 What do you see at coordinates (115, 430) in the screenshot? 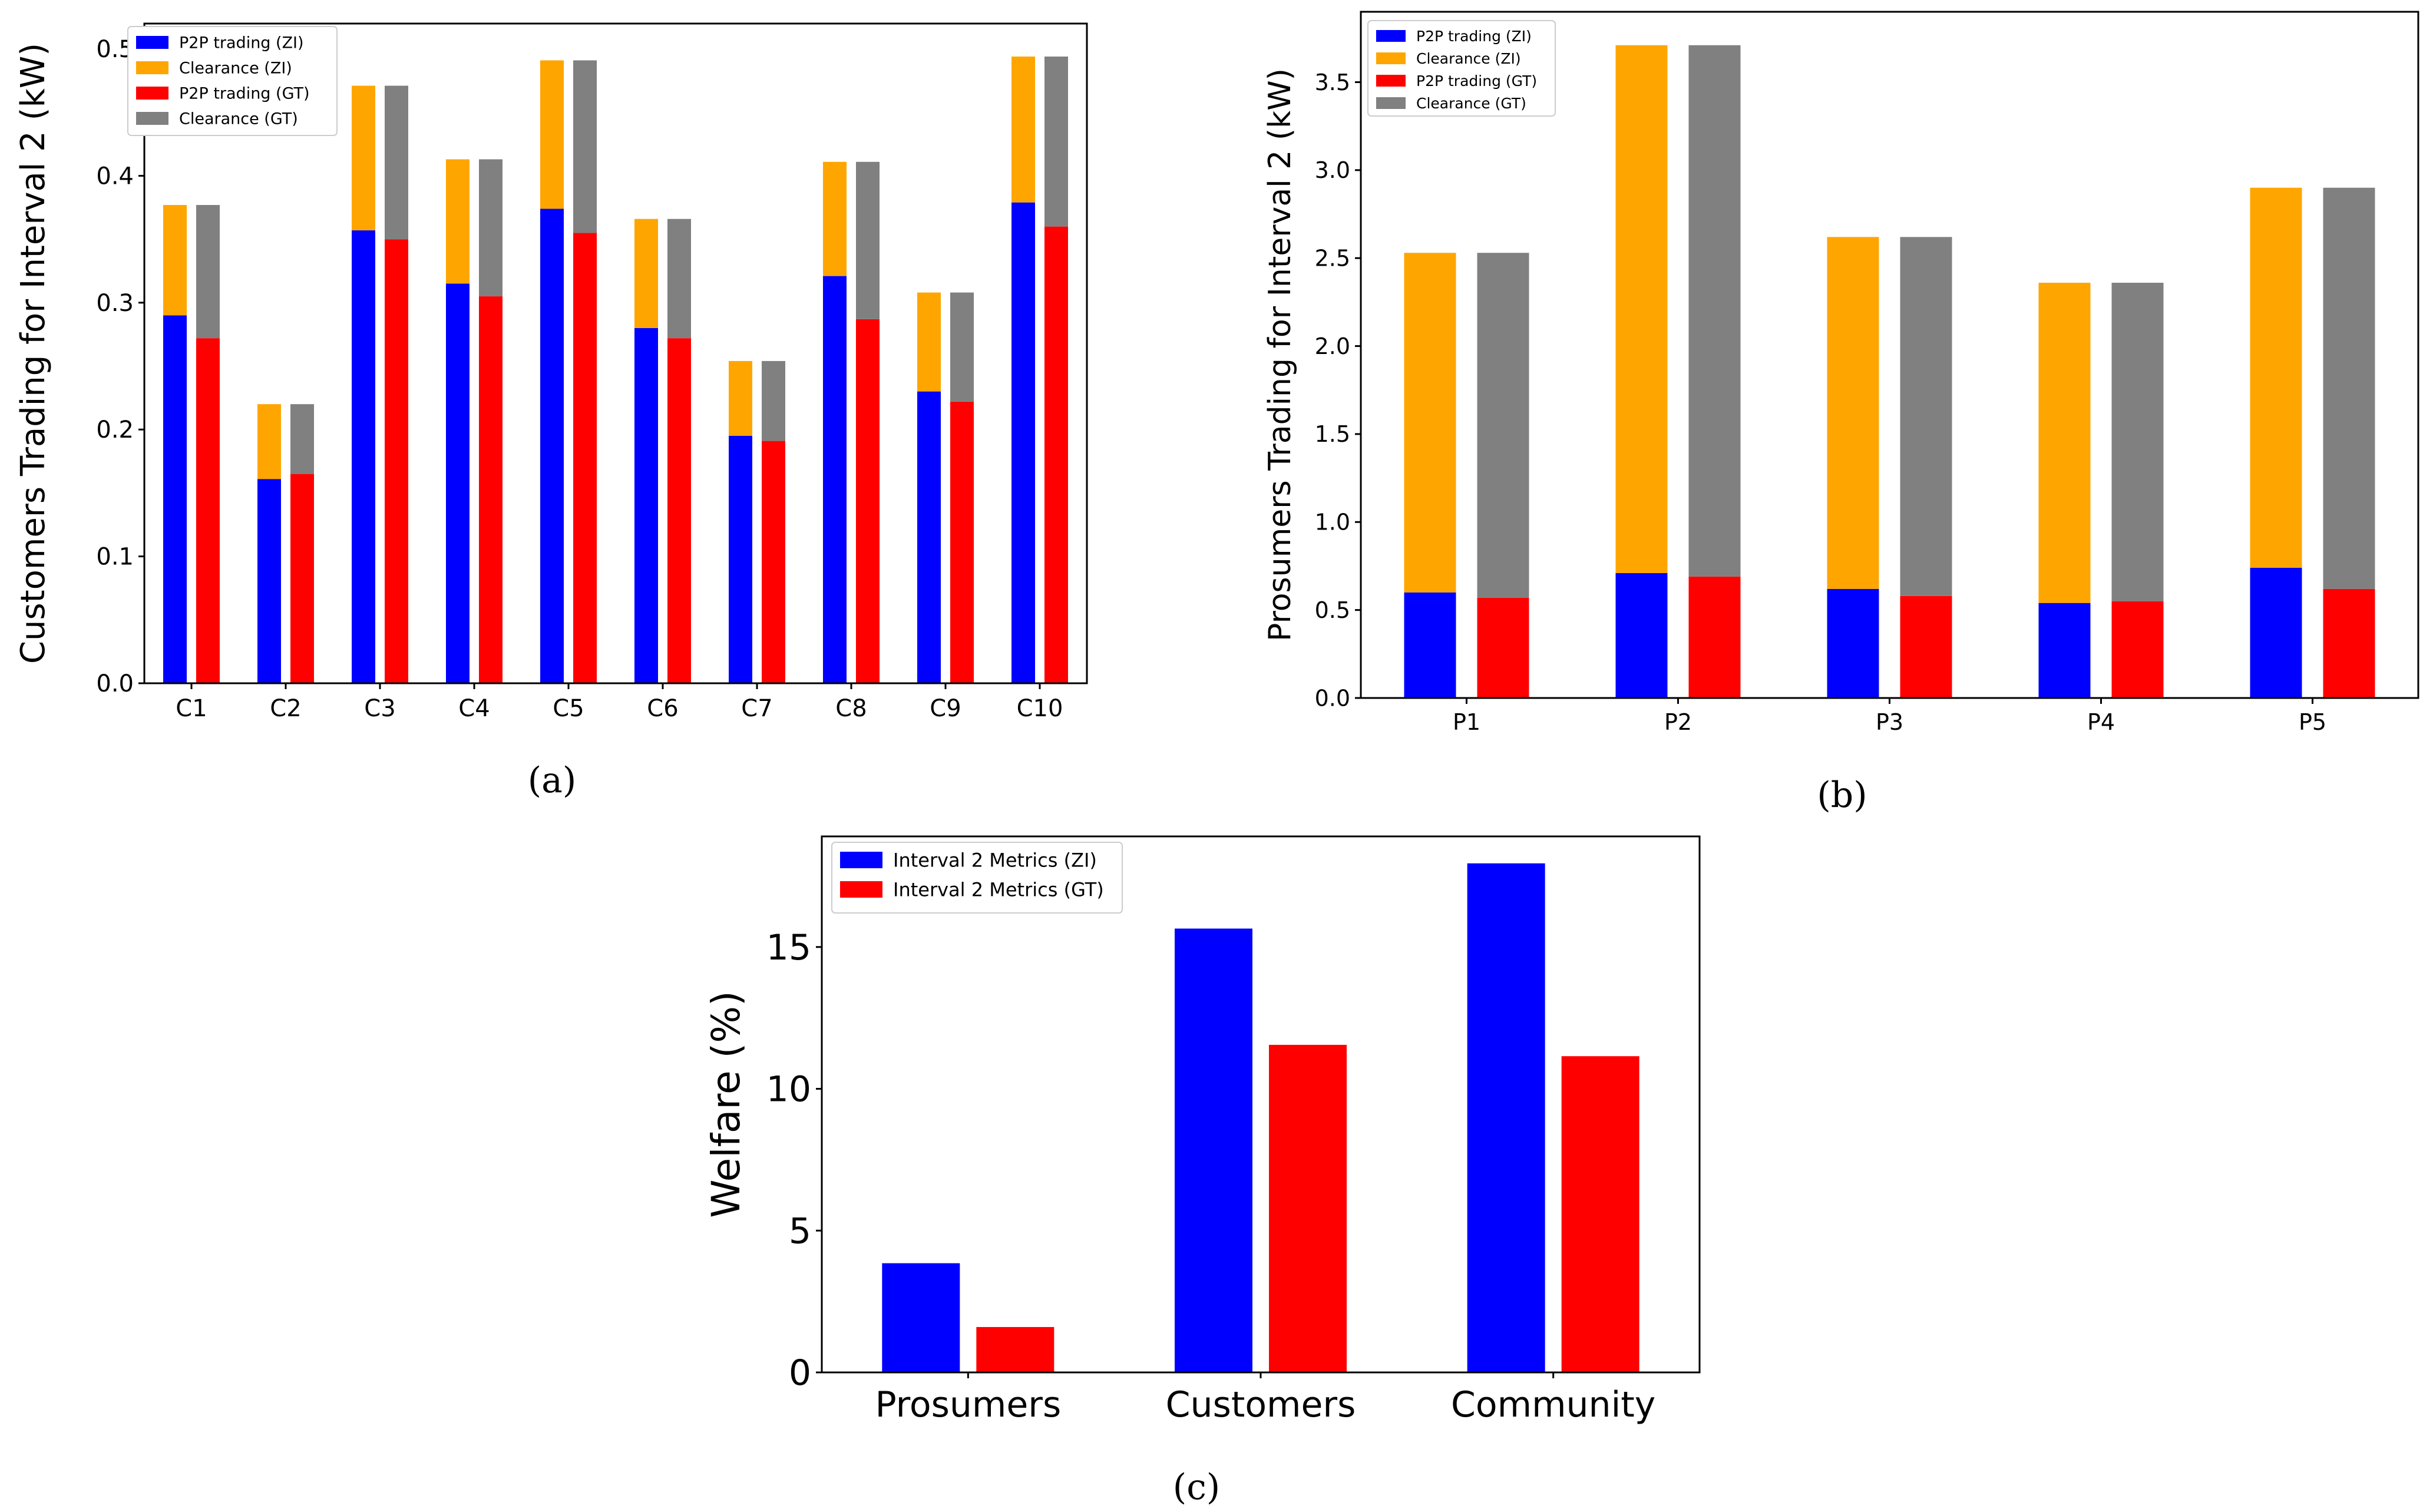
I see `y-tick-label: 0.2` at bounding box center [115, 430].